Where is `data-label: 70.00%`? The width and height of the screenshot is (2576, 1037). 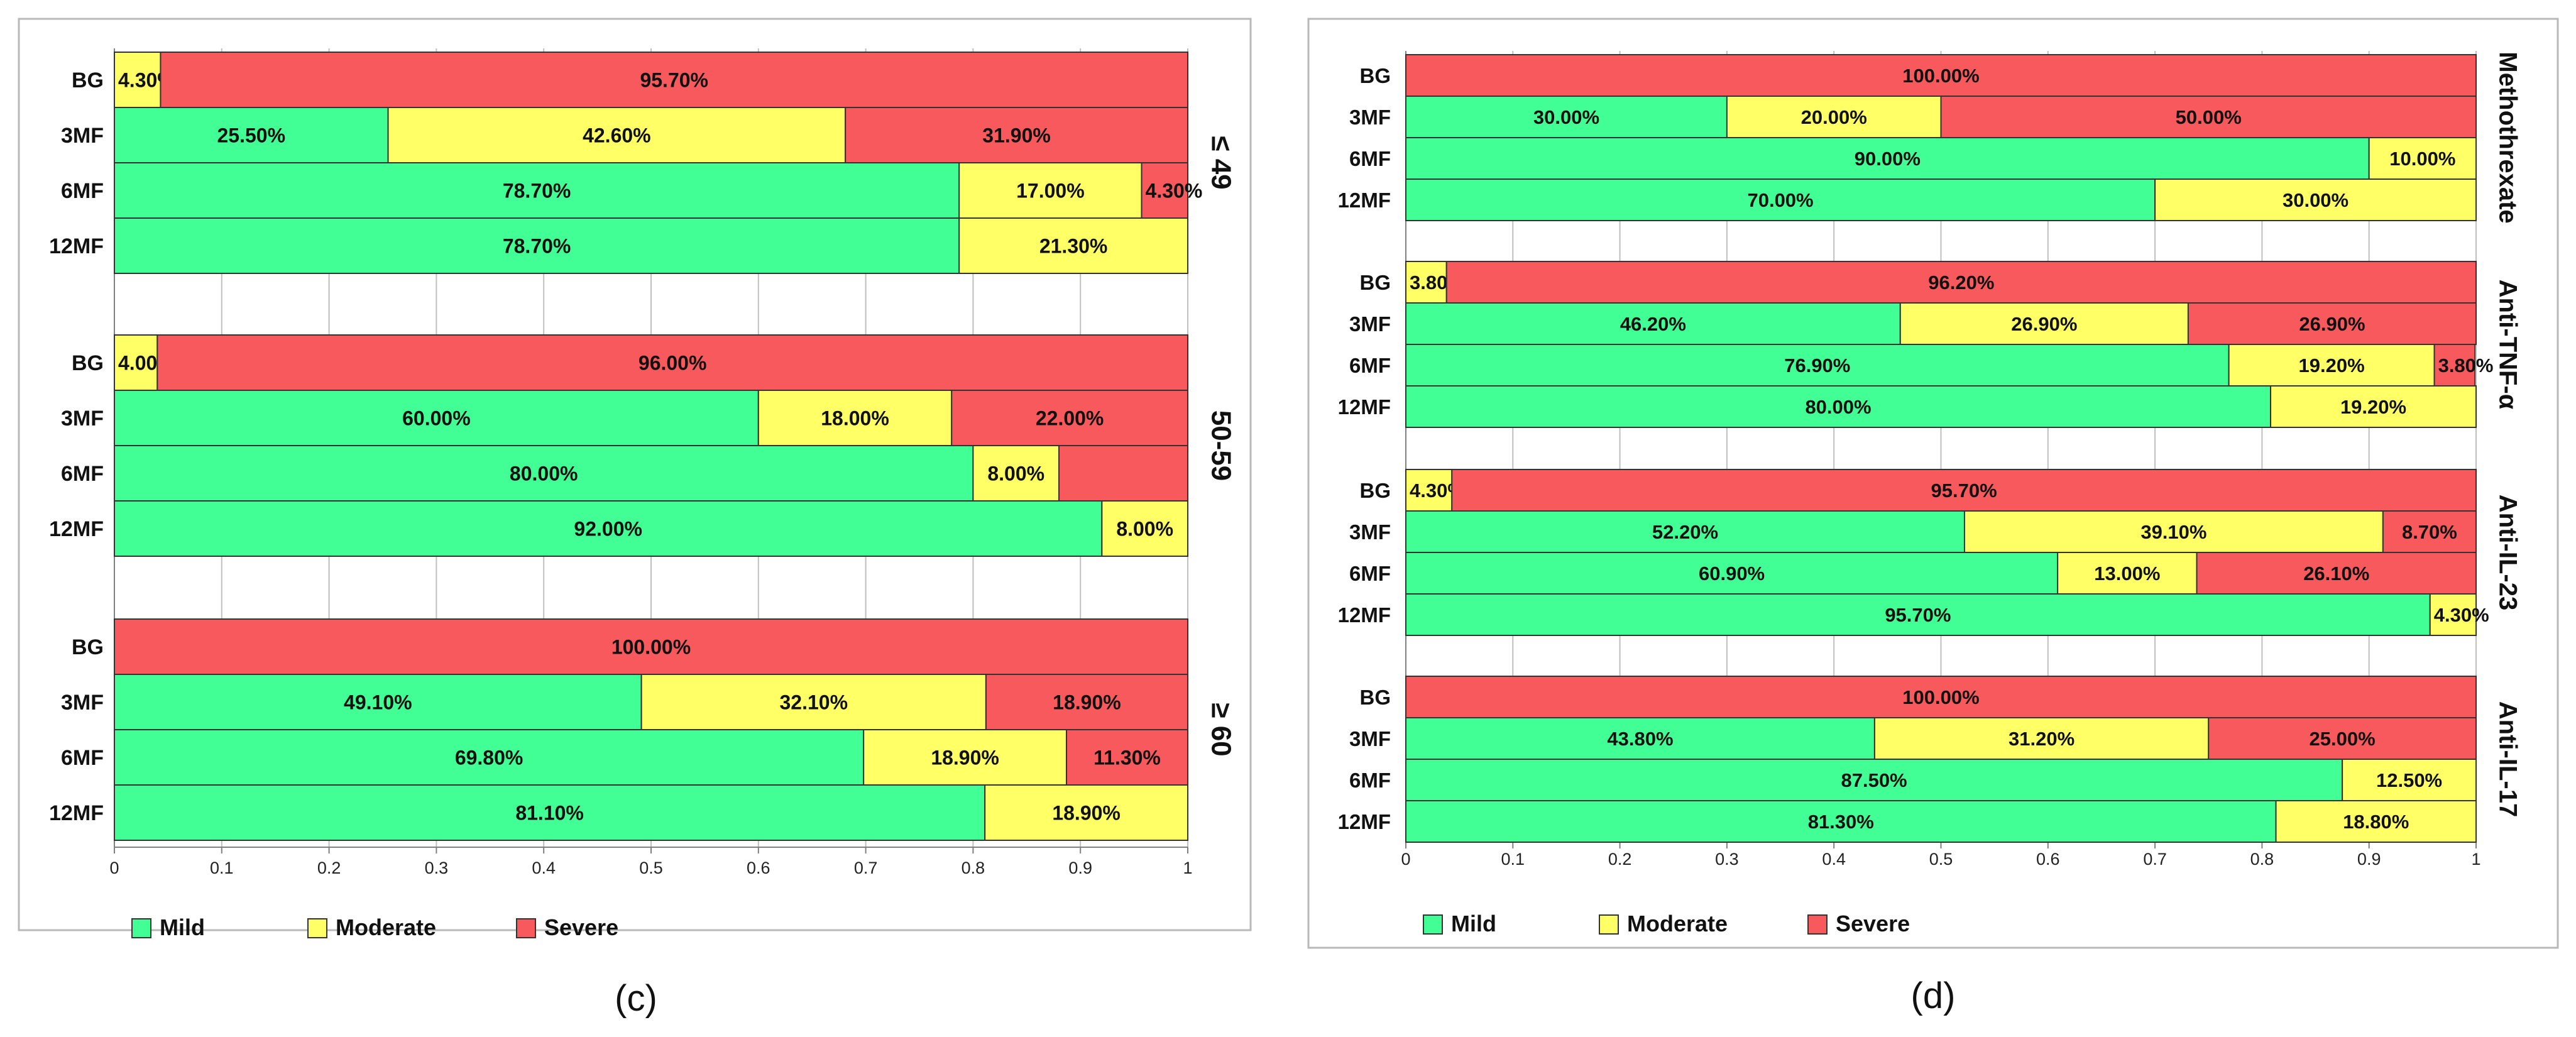
data-label: 70.00% is located at coordinates (1780, 200).